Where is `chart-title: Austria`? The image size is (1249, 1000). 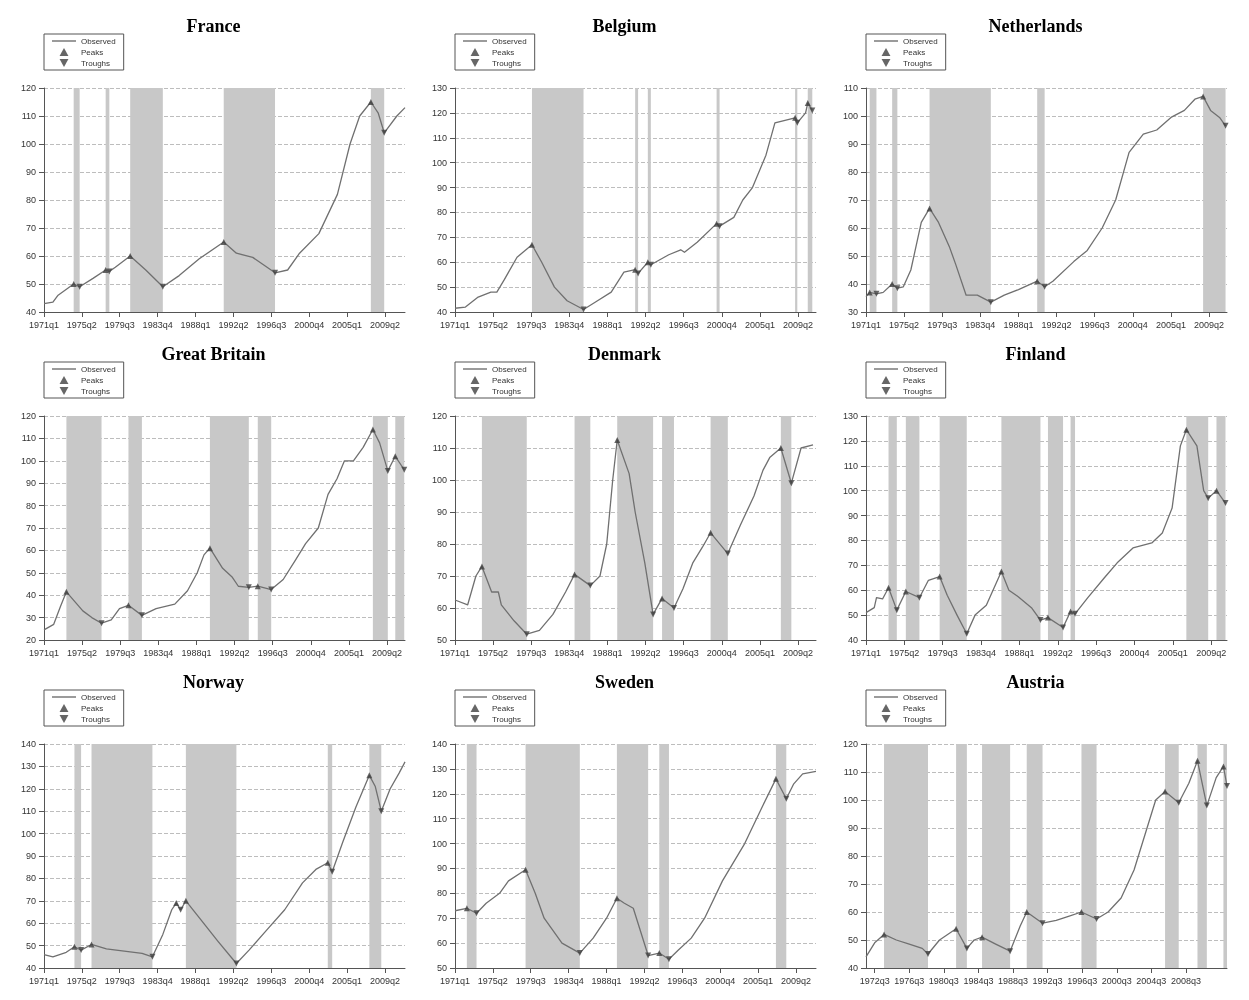 chart-title: Austria is located at coordinates (1035, 682).